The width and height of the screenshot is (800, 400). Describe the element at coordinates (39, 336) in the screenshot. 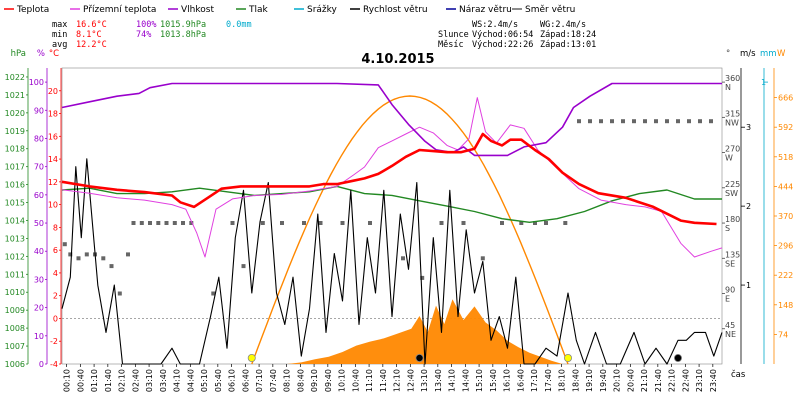

I see `axis-tick-label: 10` at that location.